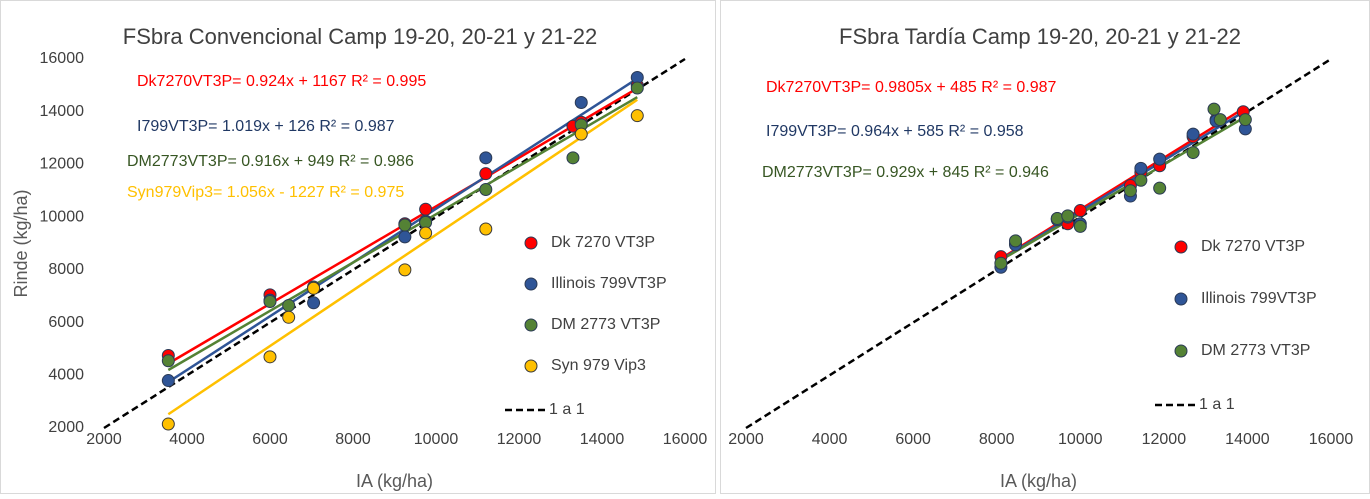 This screenshot has height=499, width=1370. I want to click on trend-equation: Dk7270VT3P= 0.924x + 1167 R² = 0.995, so click(281, 81).